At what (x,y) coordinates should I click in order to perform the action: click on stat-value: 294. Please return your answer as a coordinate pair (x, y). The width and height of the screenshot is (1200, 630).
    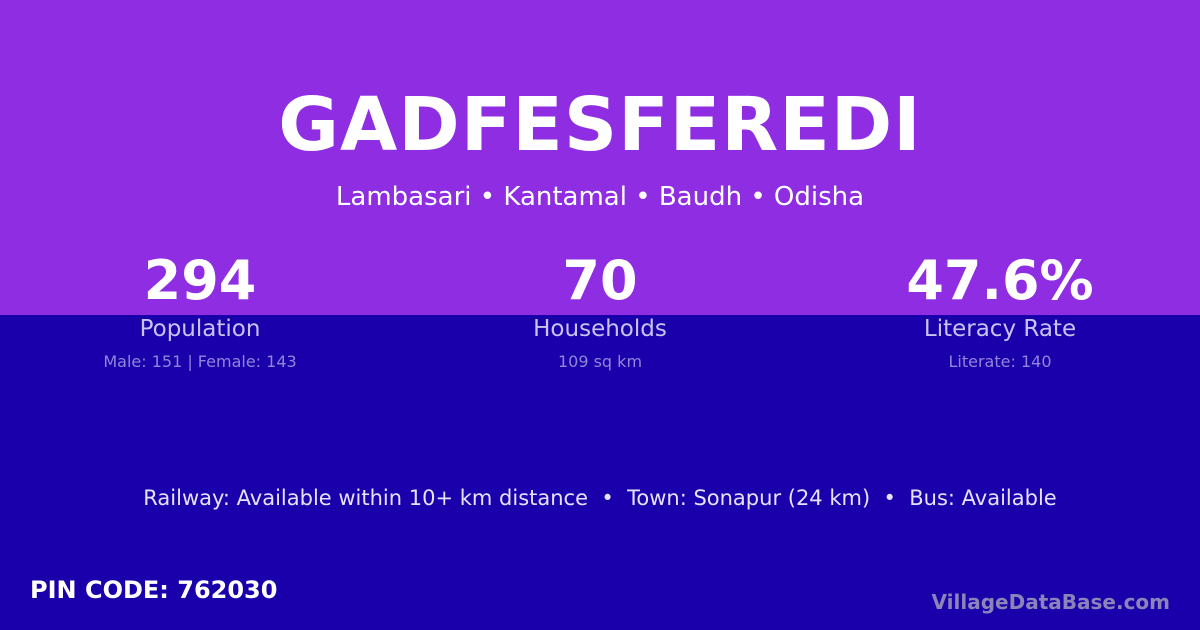
    Looking at the image, I should click on (200, 280).